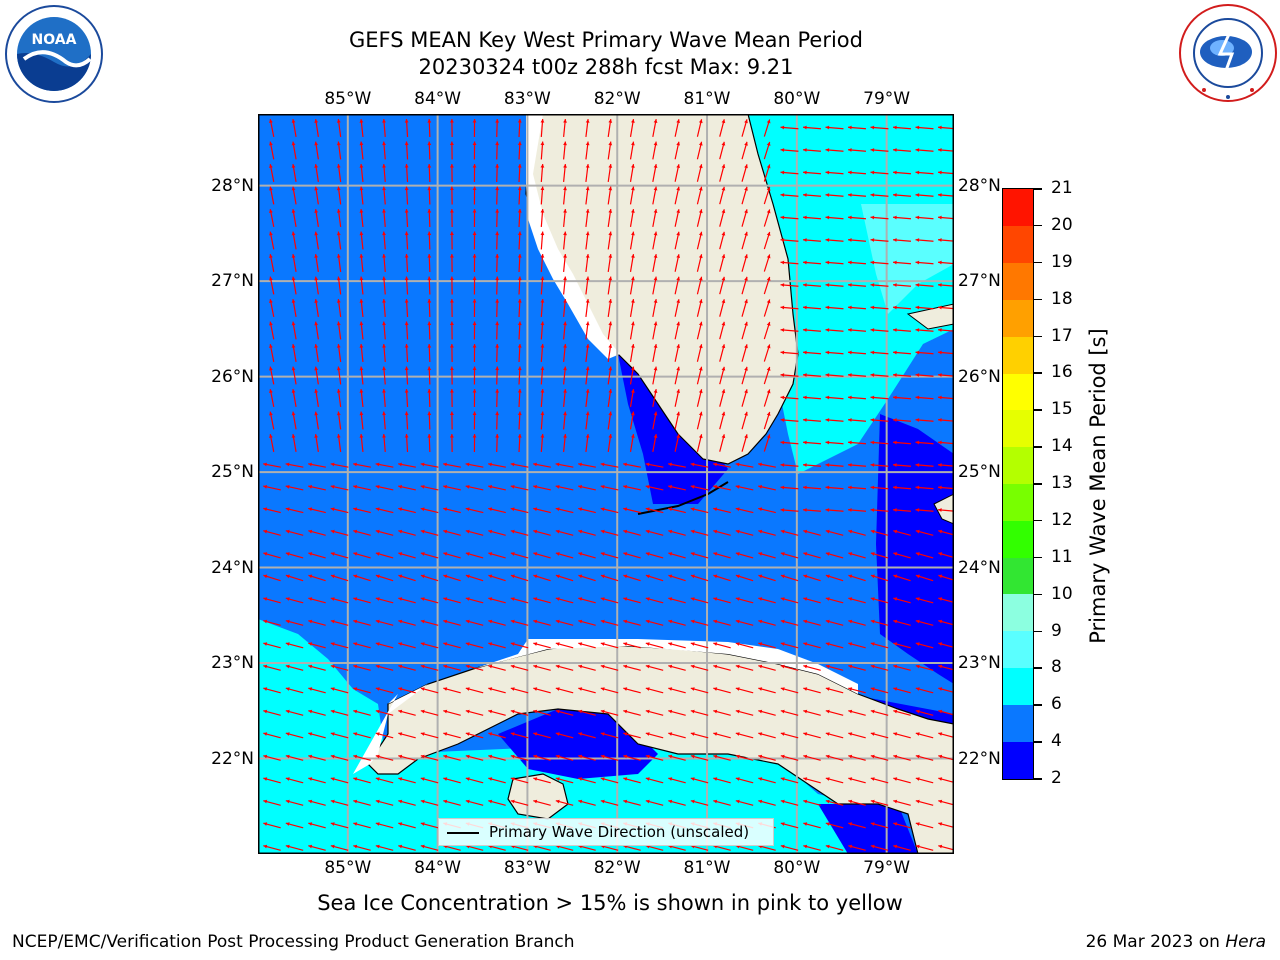 The width and height of the screenshot is (1280, 960). Describe the element at coordinates (527, 868) in the screenshot. I see `lon-label-bottom: 83°W` at that location.